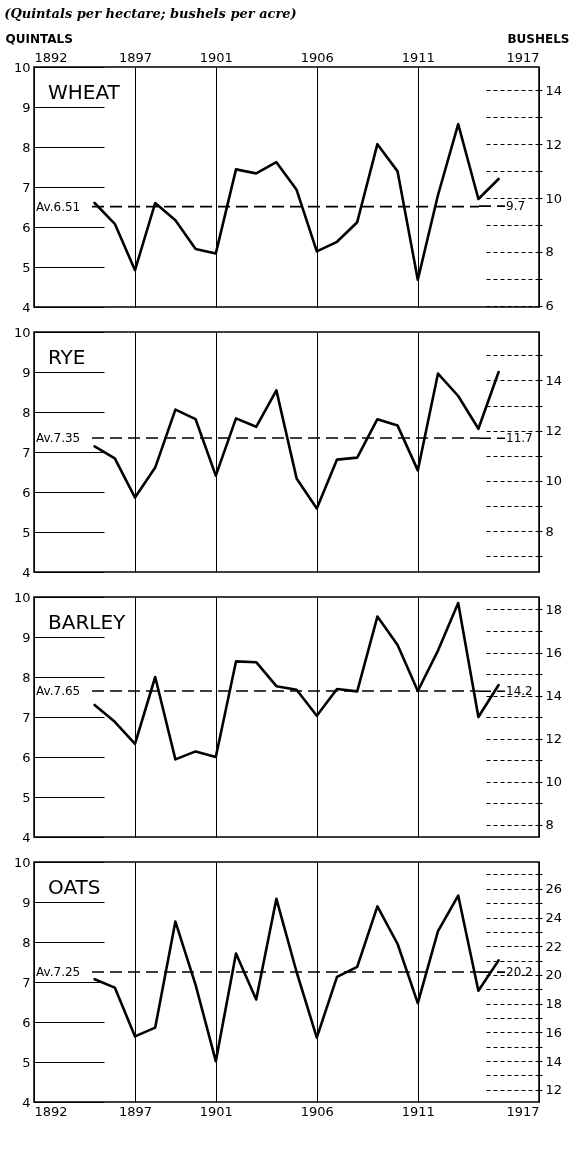 This screenshot has width=586, height=1153. I want to click on x-tick-label: 1917, so click(523, 1111).